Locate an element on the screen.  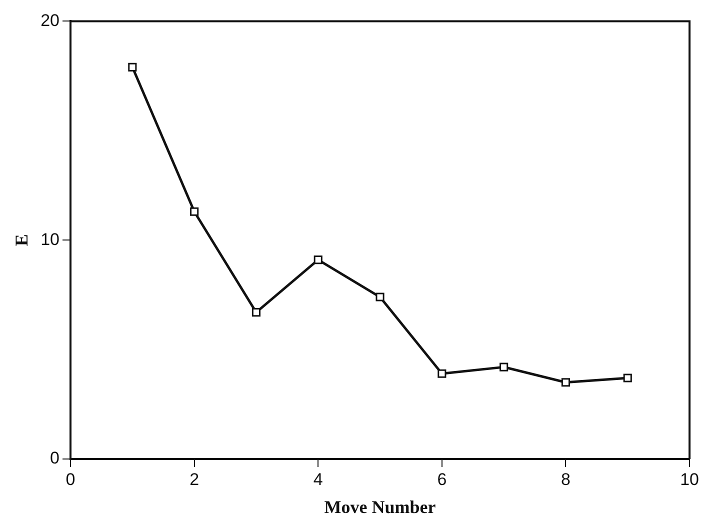
x-tick-label: 2 is located at coordinates (195, 479).